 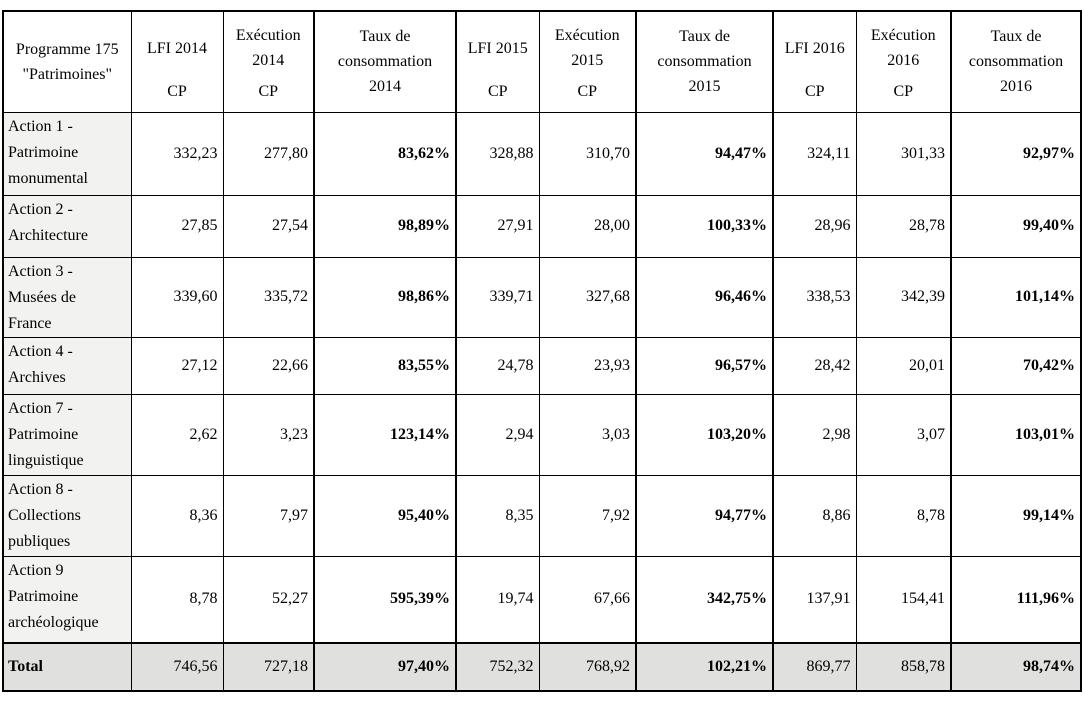 I want to click on table-cell: 100,33%, so click(x=704, y=226).